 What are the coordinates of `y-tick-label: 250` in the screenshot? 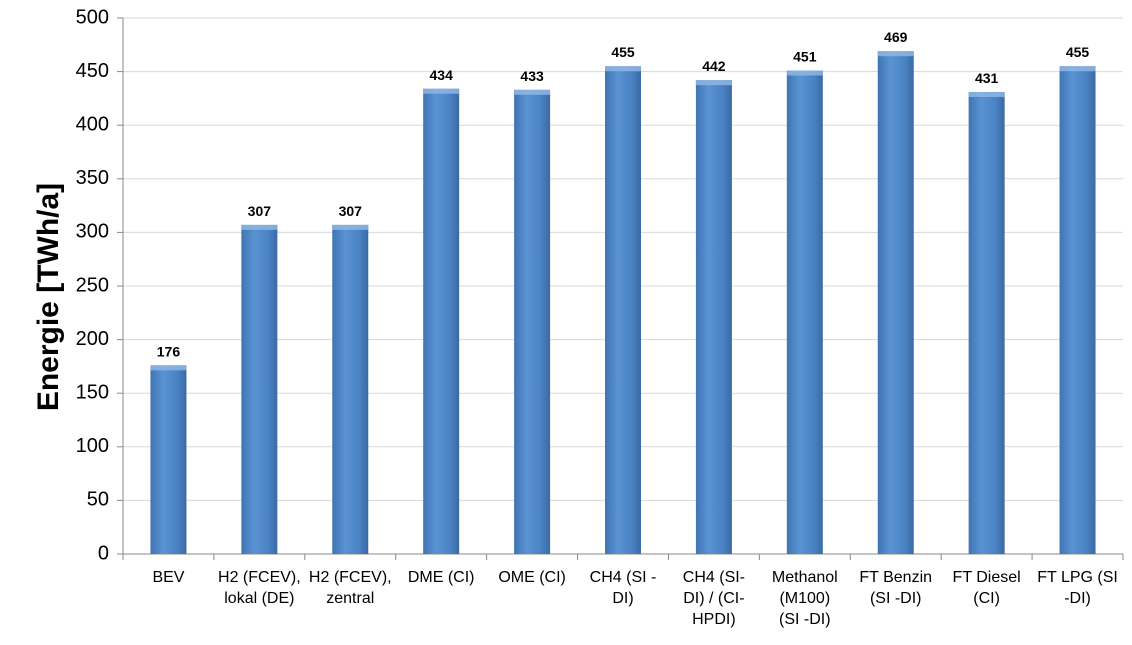 It's located at (92, 285).